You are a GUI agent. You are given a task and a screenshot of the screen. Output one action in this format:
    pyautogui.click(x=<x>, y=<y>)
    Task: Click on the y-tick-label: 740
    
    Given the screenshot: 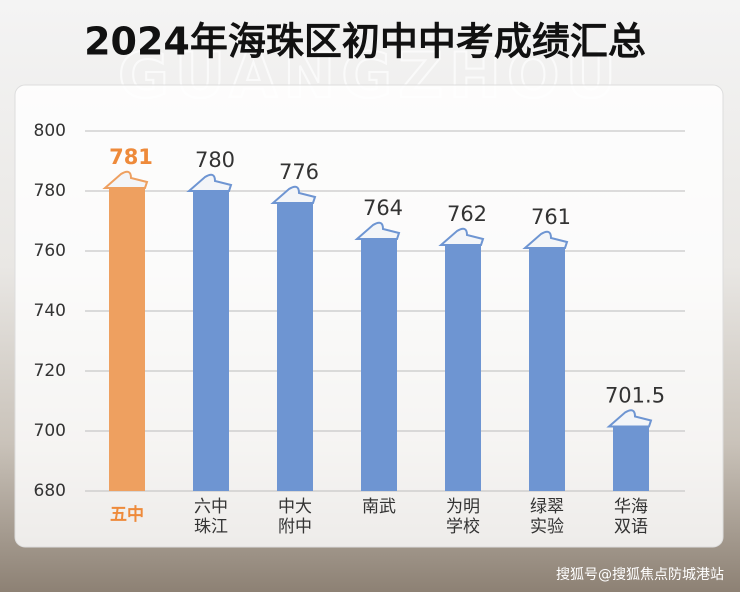 What is the action you would take?
    pyautogui.click(x=50, y=311)
    